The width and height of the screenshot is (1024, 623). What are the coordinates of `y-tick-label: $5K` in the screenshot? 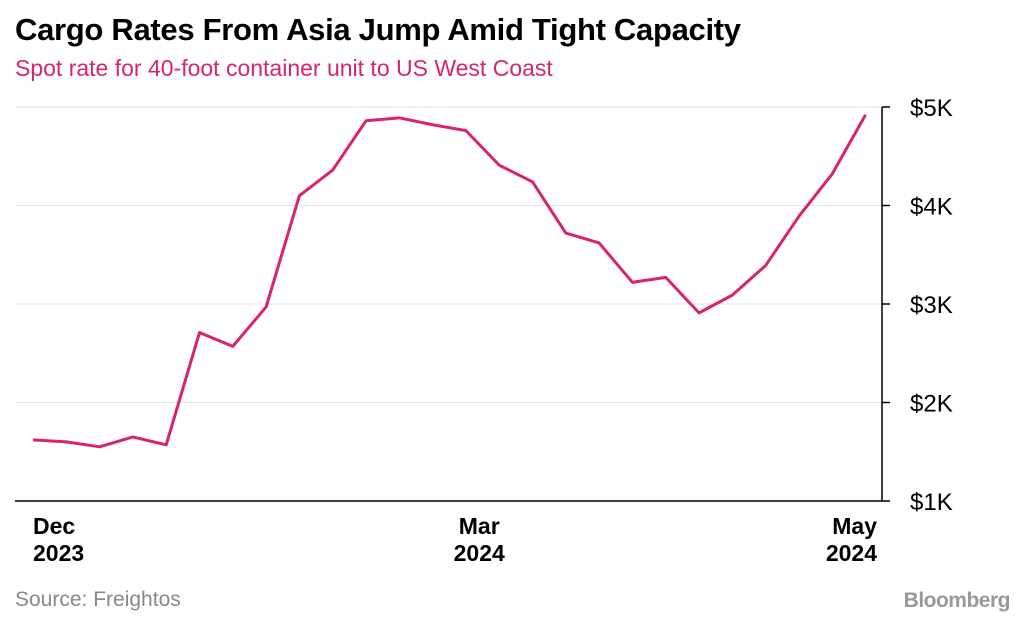 It's located at (931, 108).